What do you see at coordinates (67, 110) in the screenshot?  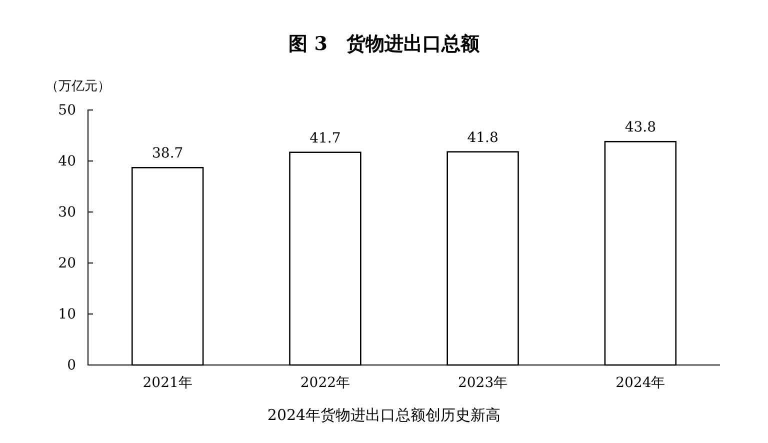 I see `y-tick-label: 50` at bounding box center [67, 110].